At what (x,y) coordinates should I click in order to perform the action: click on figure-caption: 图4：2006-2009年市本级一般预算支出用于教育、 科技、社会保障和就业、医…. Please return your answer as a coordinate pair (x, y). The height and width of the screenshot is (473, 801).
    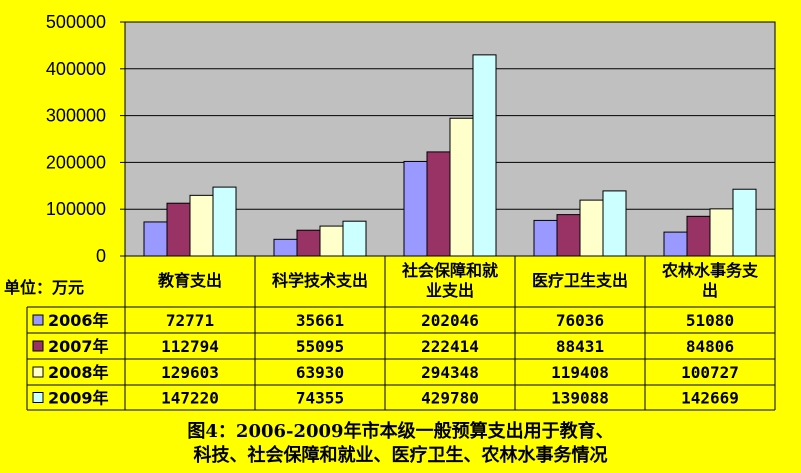
    Looking at the image, I should click on (400, 444).